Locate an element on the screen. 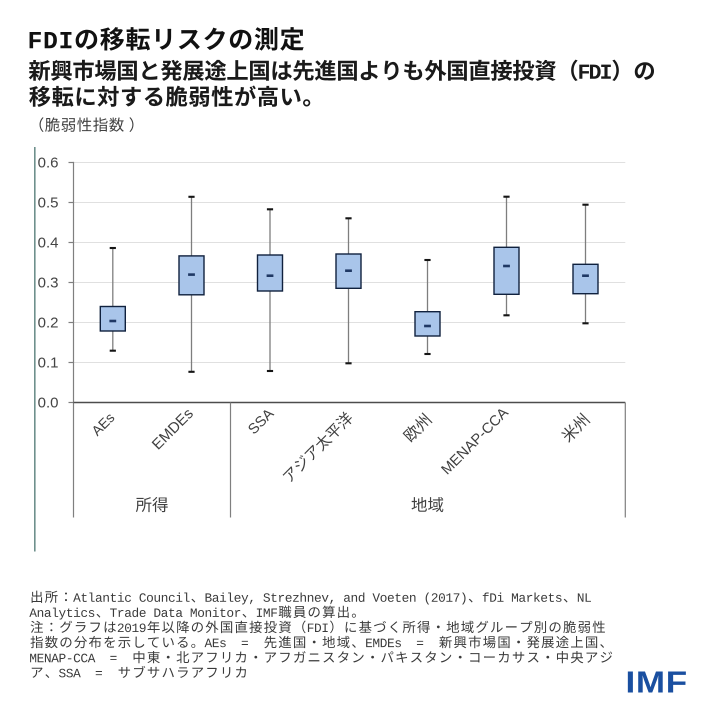 This screenshot has width=720, height=725. svg-text: 0.6 is located at coordinates (48, 163).